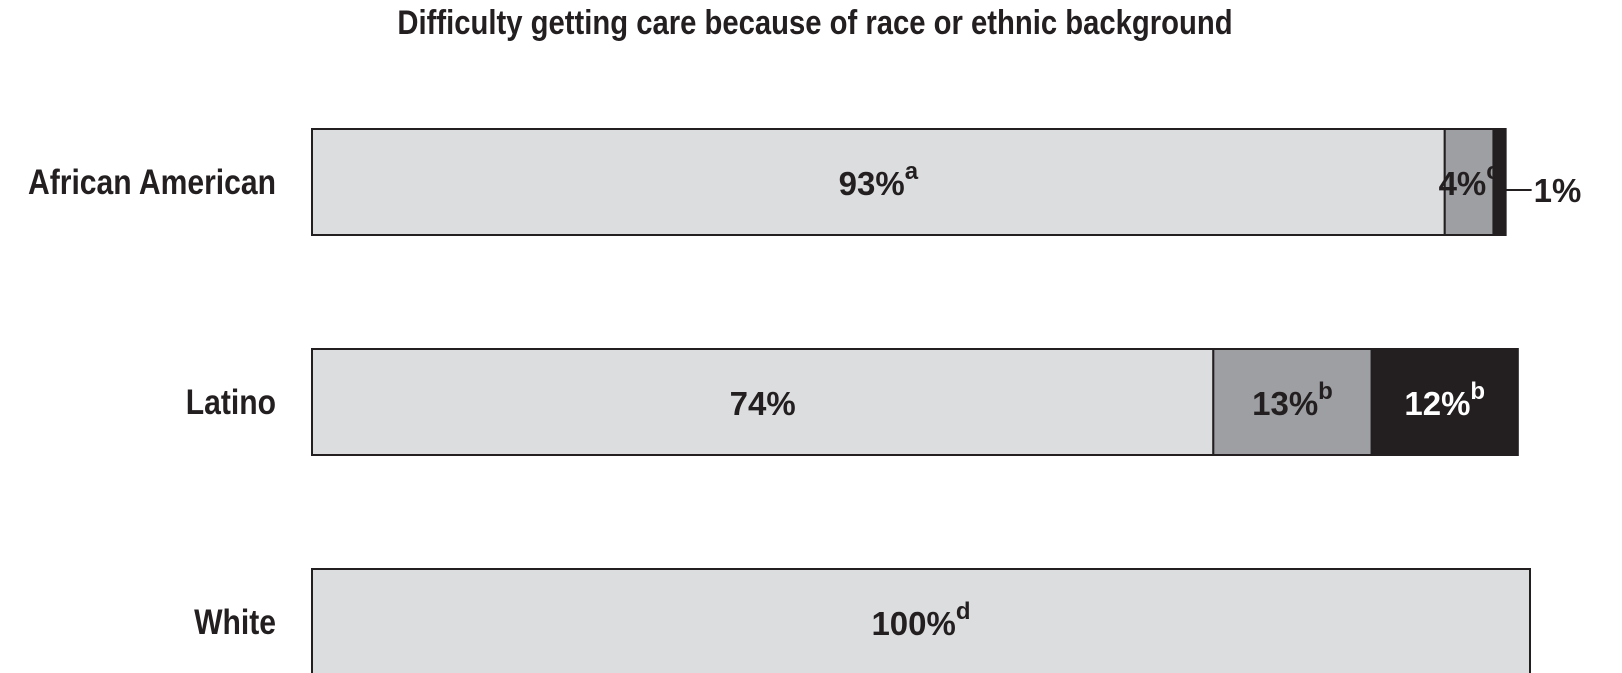 The image size is (1622, 673). I want to click on data-label: 74%, so click(763, 403).